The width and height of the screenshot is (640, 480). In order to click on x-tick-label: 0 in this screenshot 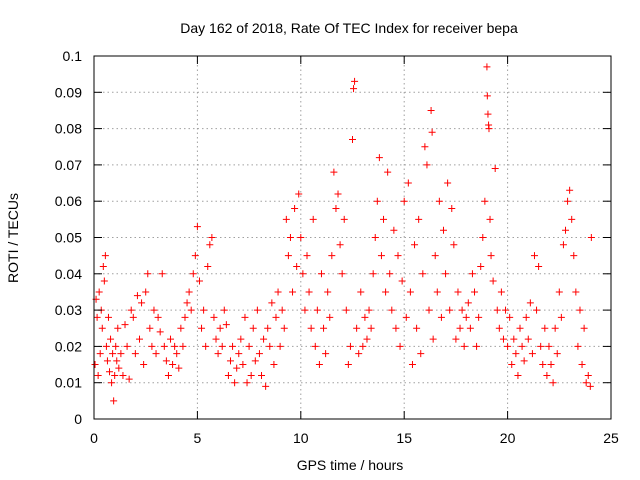, I will do `click(94, 438)`.